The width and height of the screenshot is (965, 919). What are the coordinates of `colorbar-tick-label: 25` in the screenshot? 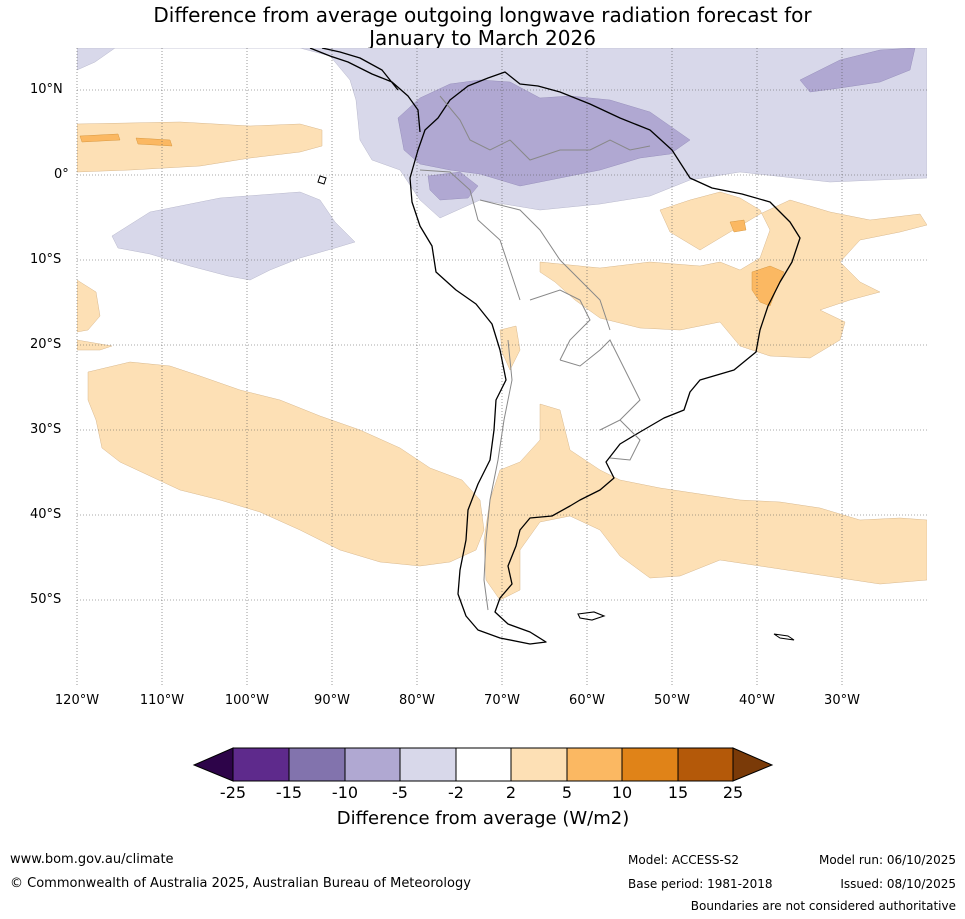 It's located at (733, 792).